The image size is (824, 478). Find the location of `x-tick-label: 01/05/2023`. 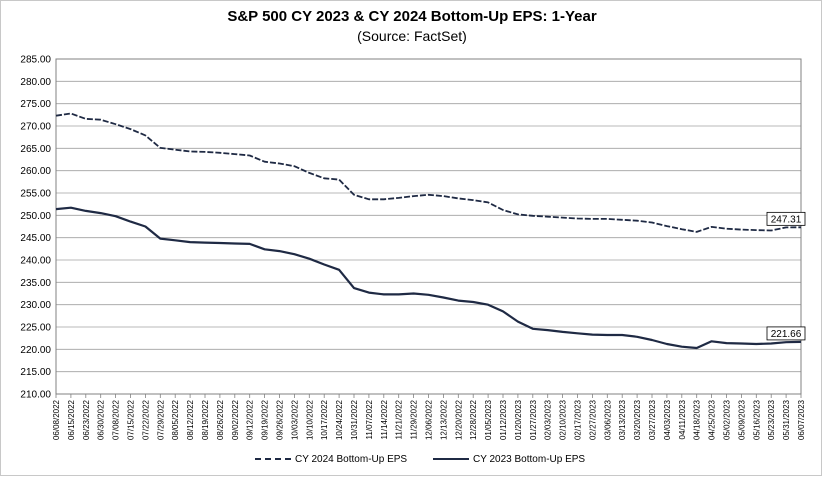

x-tick-label: 01/05/2023 is located at coordinates (488, 419).